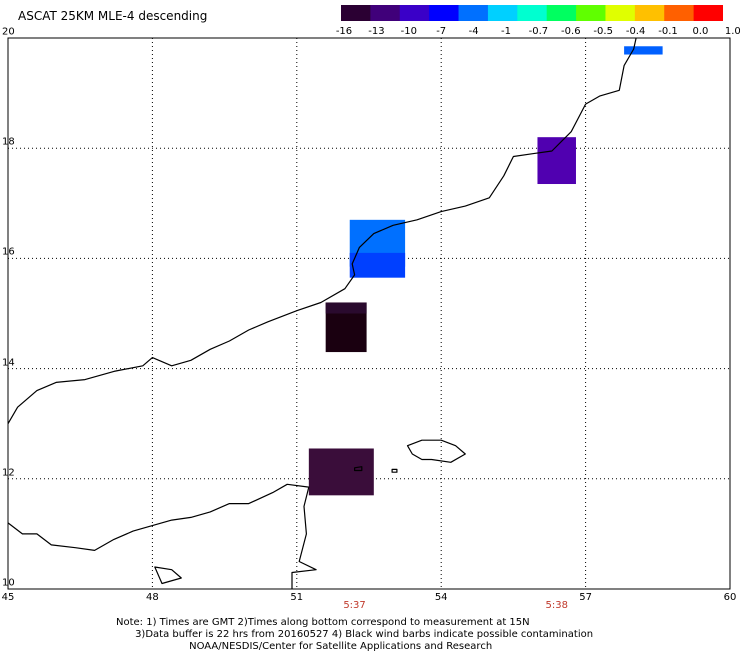 The width and height of the screenshot is (740, 653). What do you see at coordinates (538, 31) in the screenshot?
I see `color-scale-label: -0.7` at bounding box center [538, 31].